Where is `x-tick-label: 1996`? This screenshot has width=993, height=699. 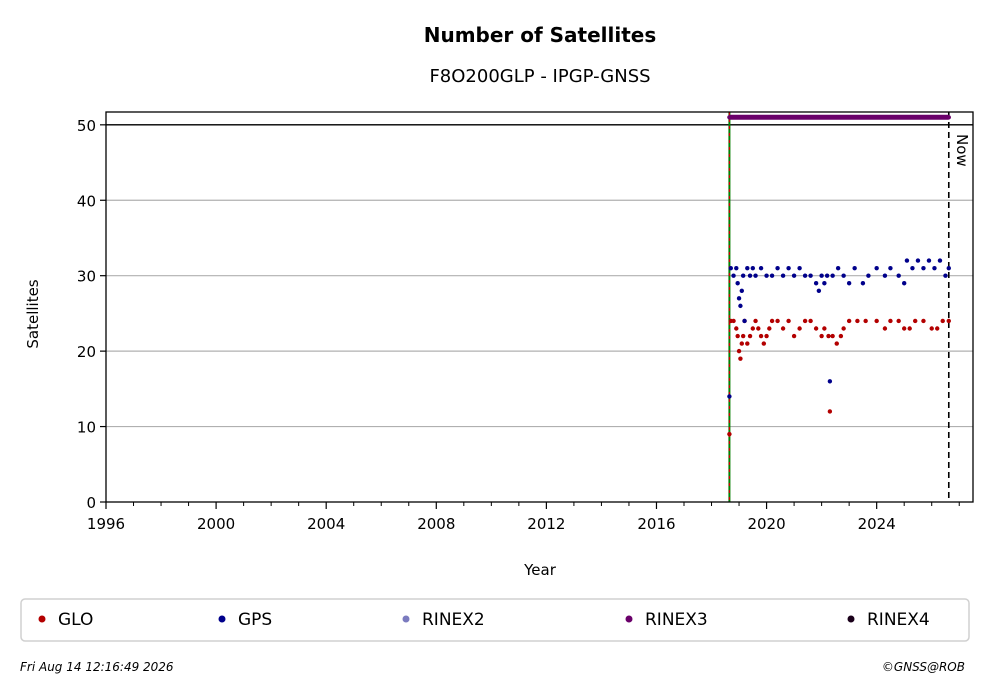 x-tick-label: 1996 is located at coordinates (106, 524).